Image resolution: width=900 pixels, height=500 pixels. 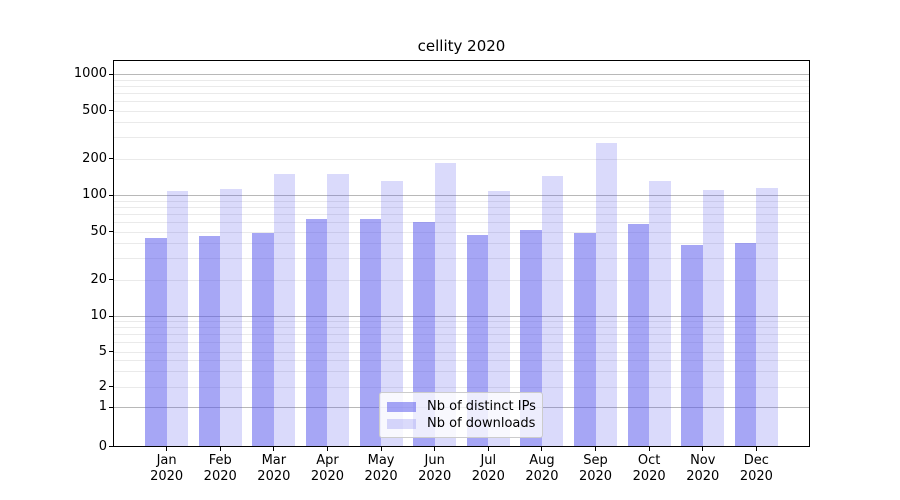 What do you see at coordinates (220, 469) in the screenshot?
I see `x-tick-label-feb: Feb 2020` at bounding box center [220, 469].